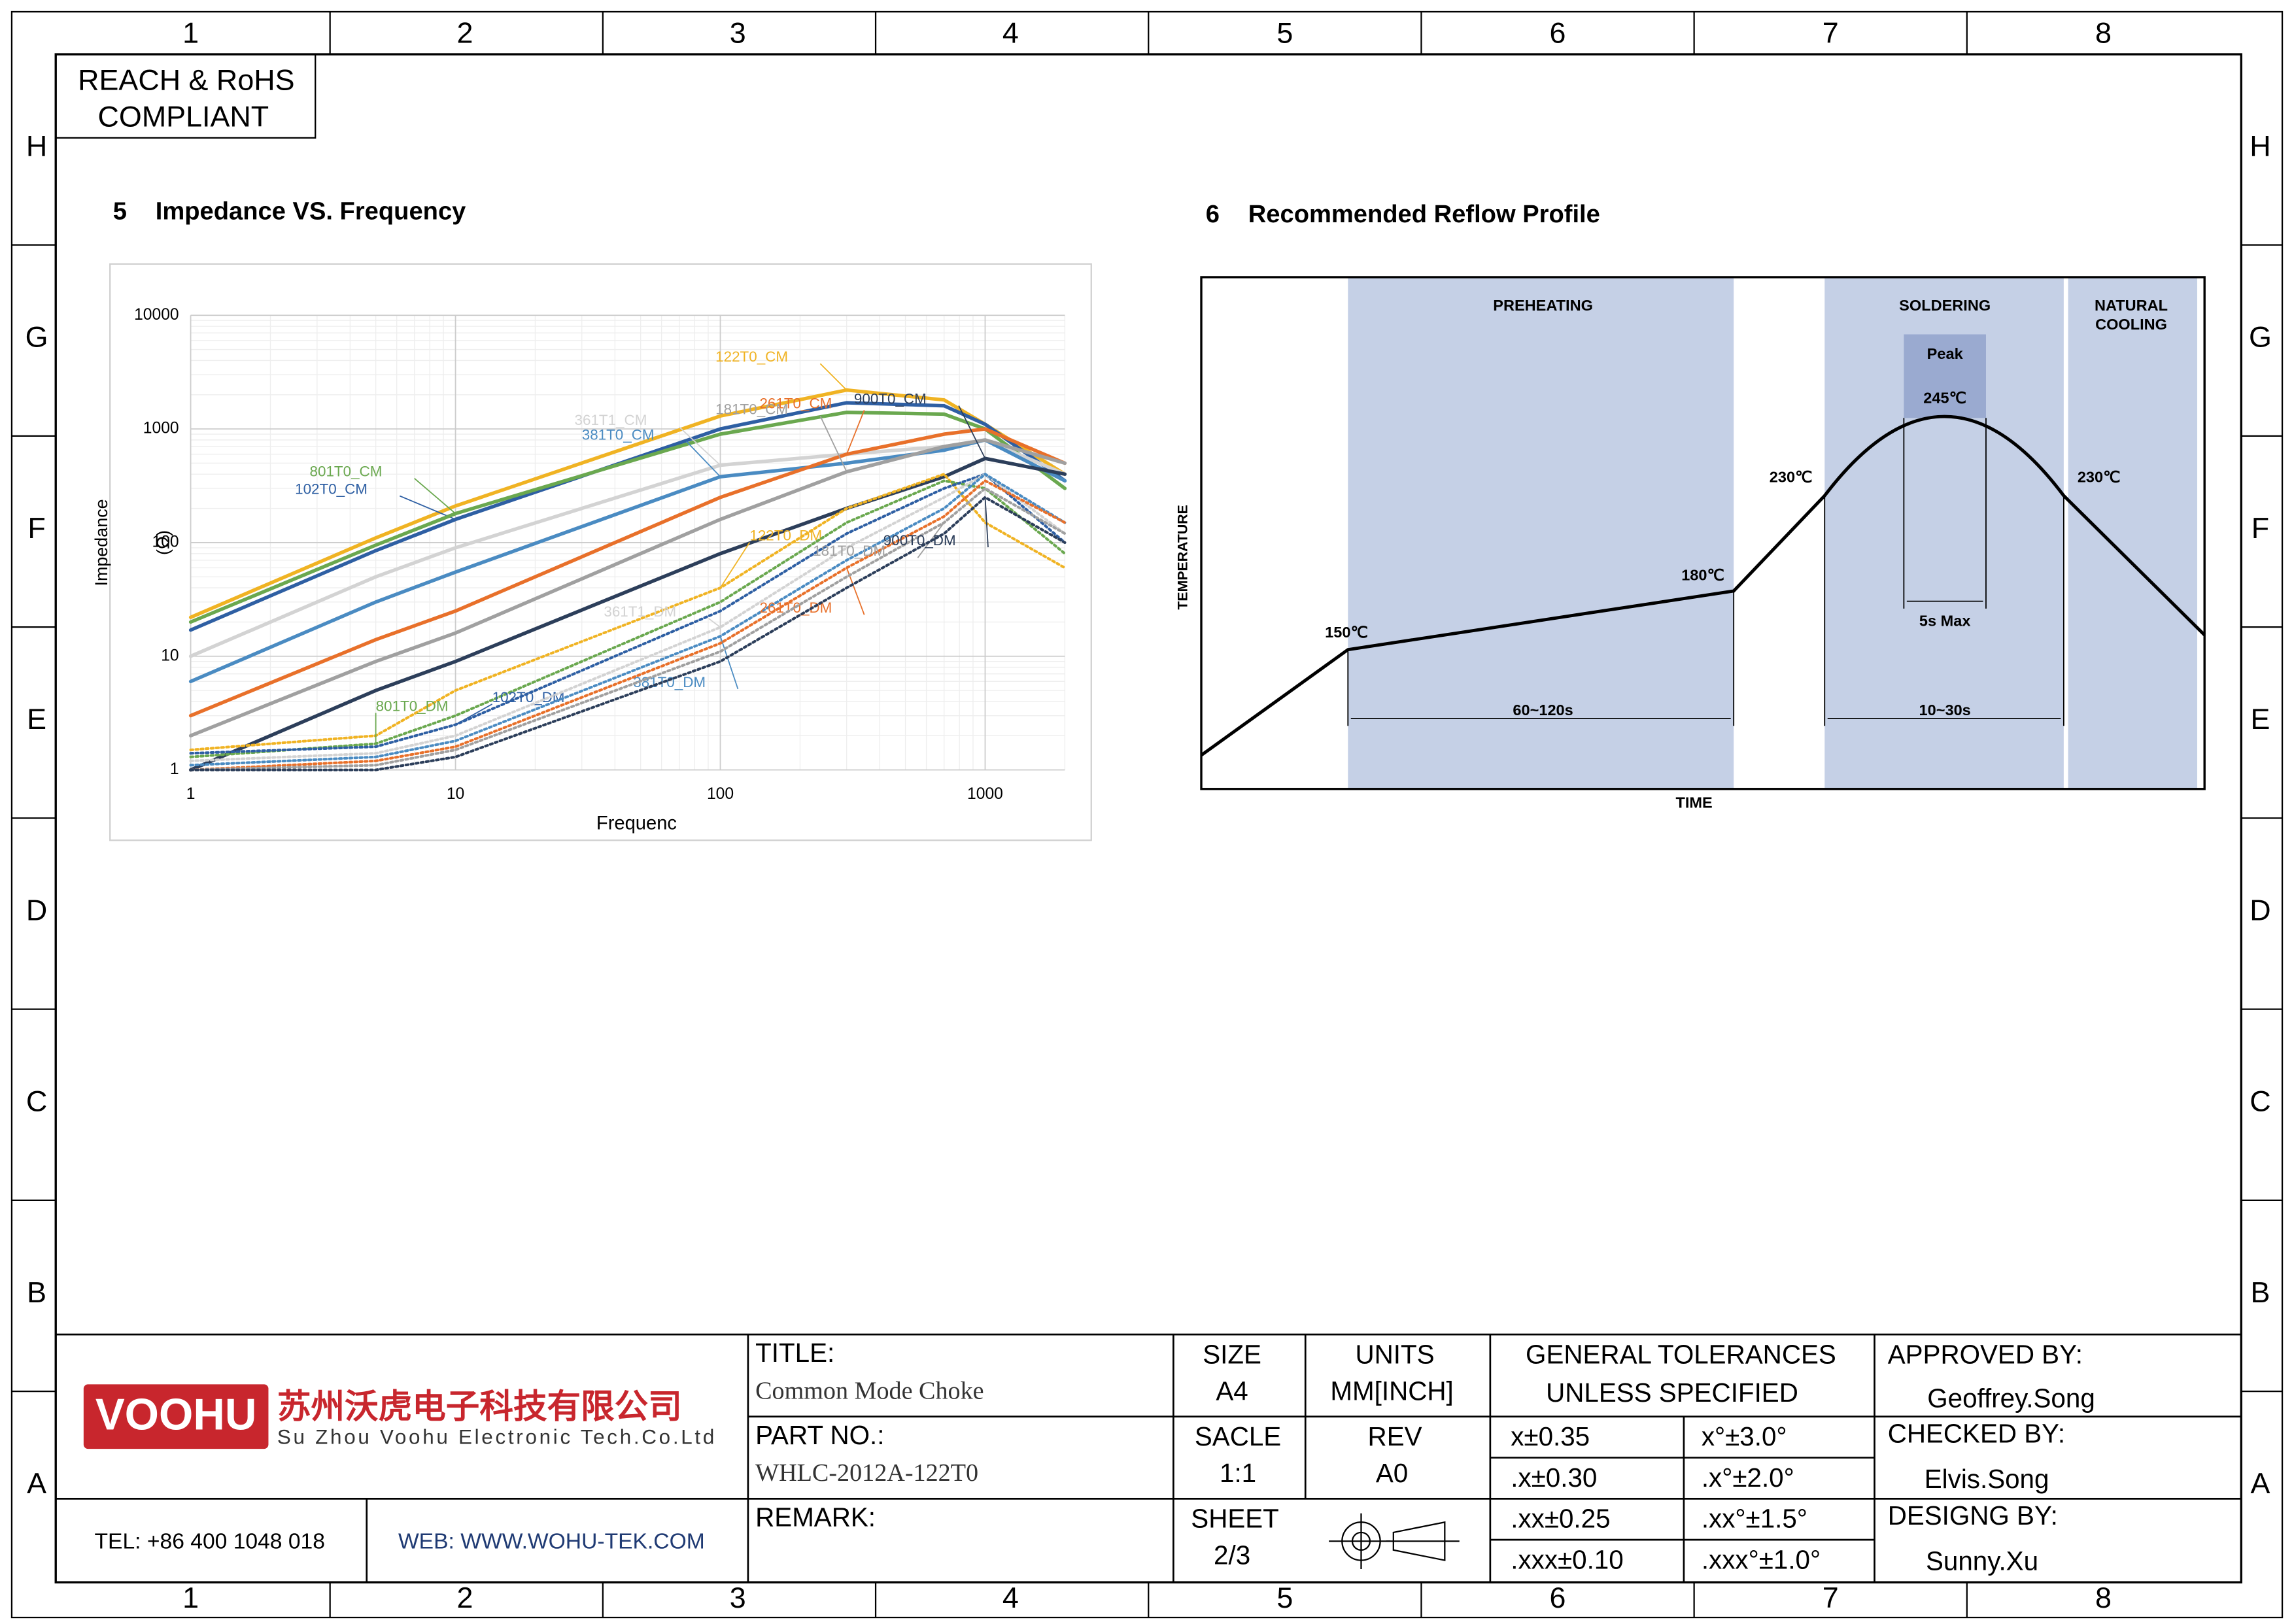 The height and width of the screenshot is (1624, 2294). I want to click on series-label: 102T0_CM, so click(331, 489).